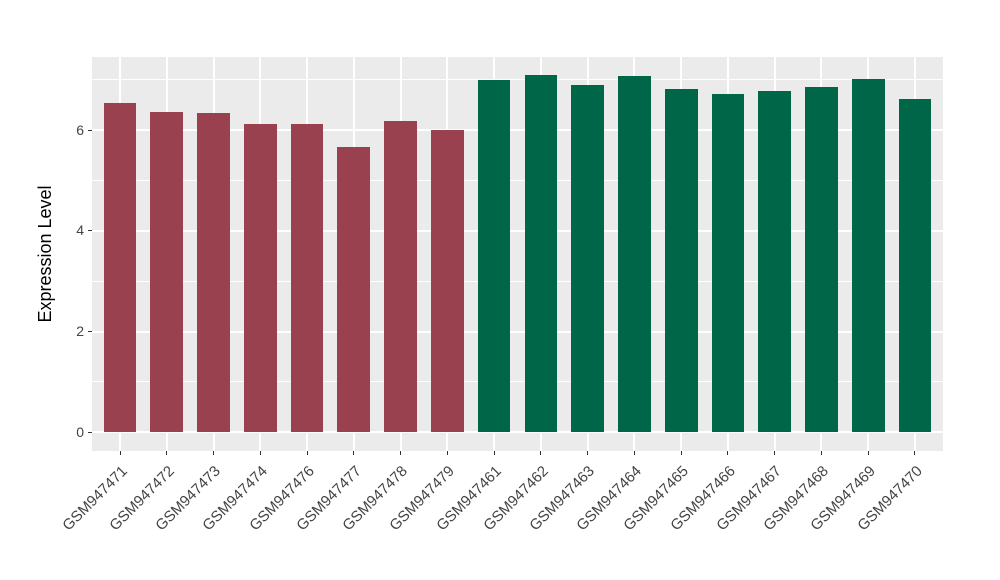  Describe the element at coordinates (400, 277) in the screenshot. I see `bar-GSM947478` at that location.